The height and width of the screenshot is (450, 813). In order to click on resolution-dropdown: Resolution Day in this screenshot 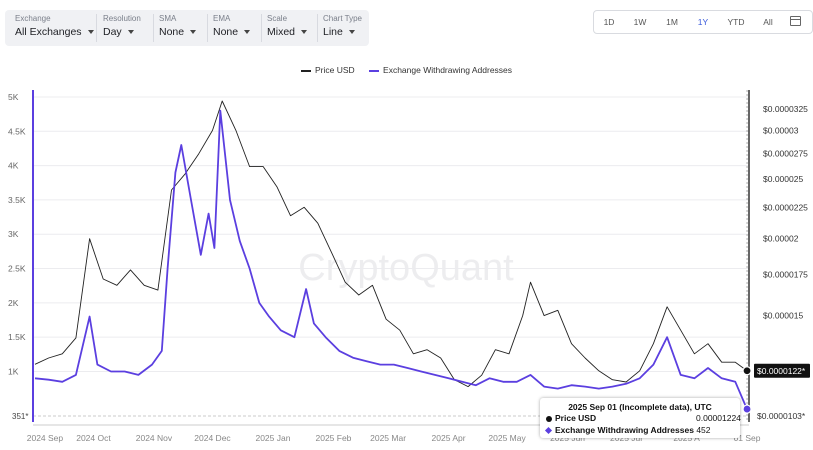, I will do `click(127, 28)`.